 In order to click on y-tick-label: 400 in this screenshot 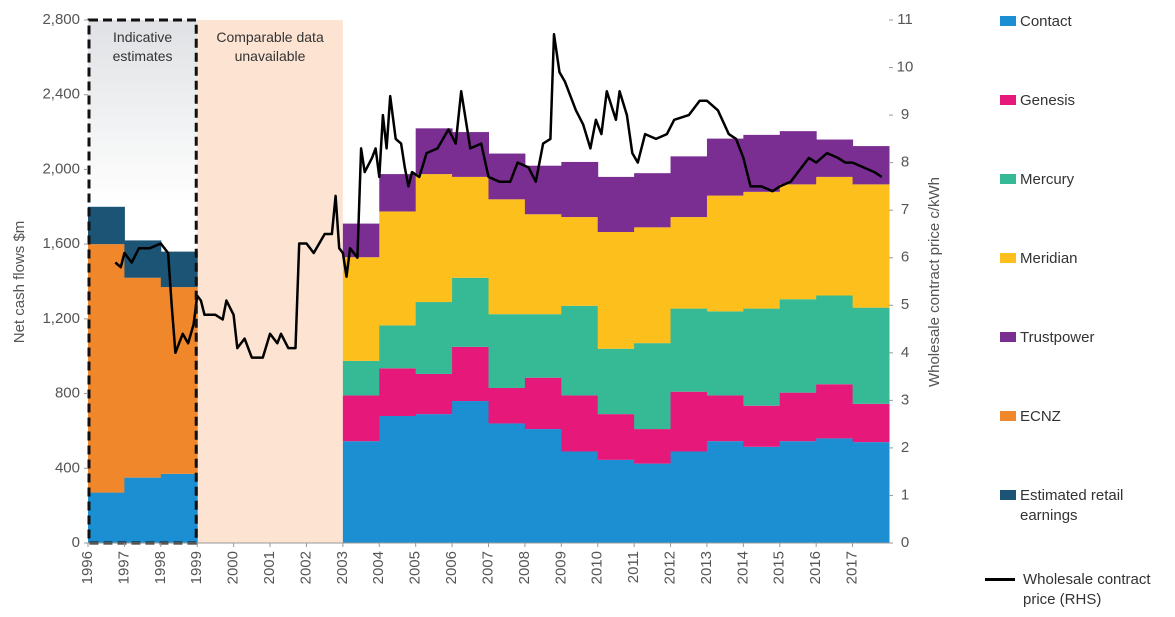, I will do `click(67, 467)`.